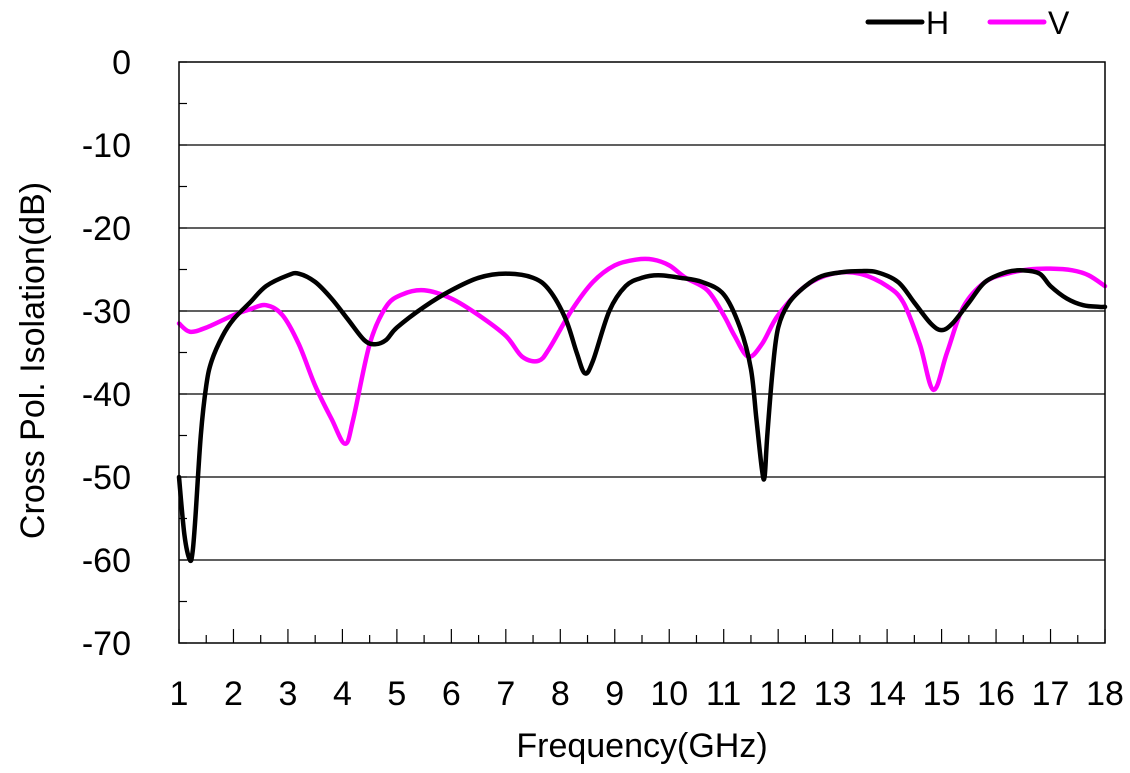 This screenshot has height=773, width=1130. Describe the element at coordinates (179, 694) in the screenshot. I see `x-tick-label: 1` at that location.